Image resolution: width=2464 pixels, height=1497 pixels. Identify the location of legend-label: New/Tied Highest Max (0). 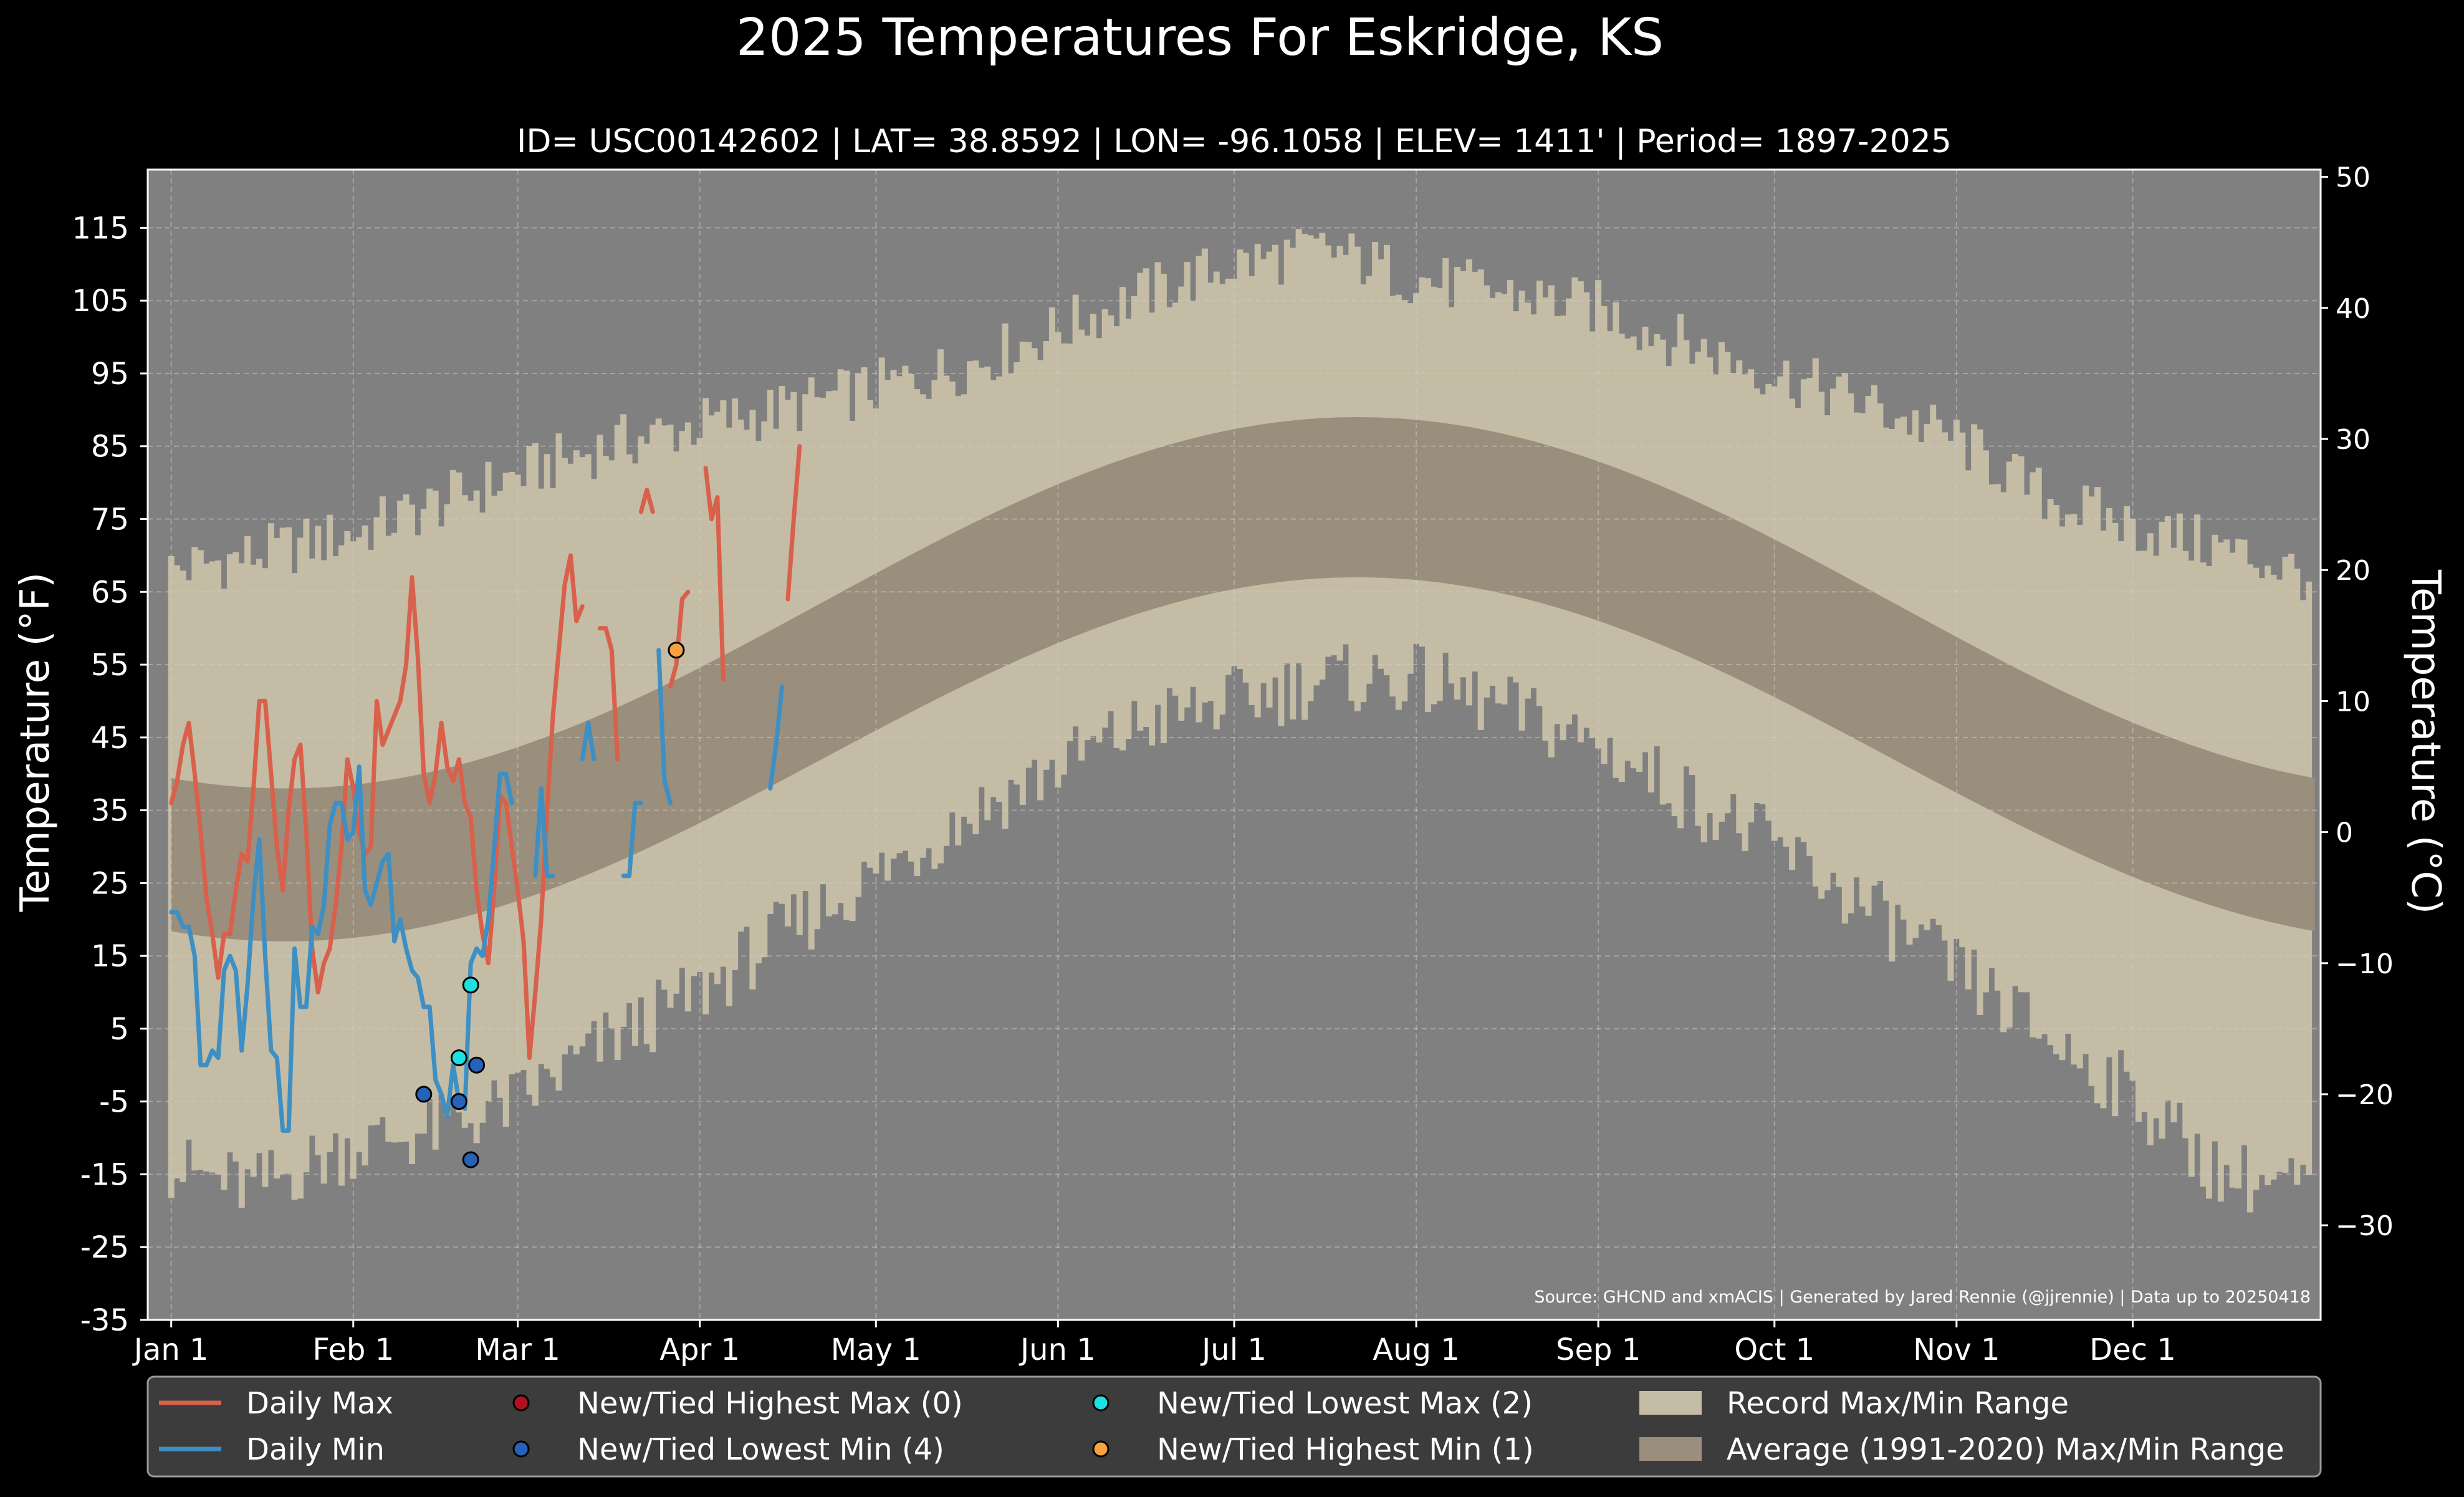
(770, 1403).